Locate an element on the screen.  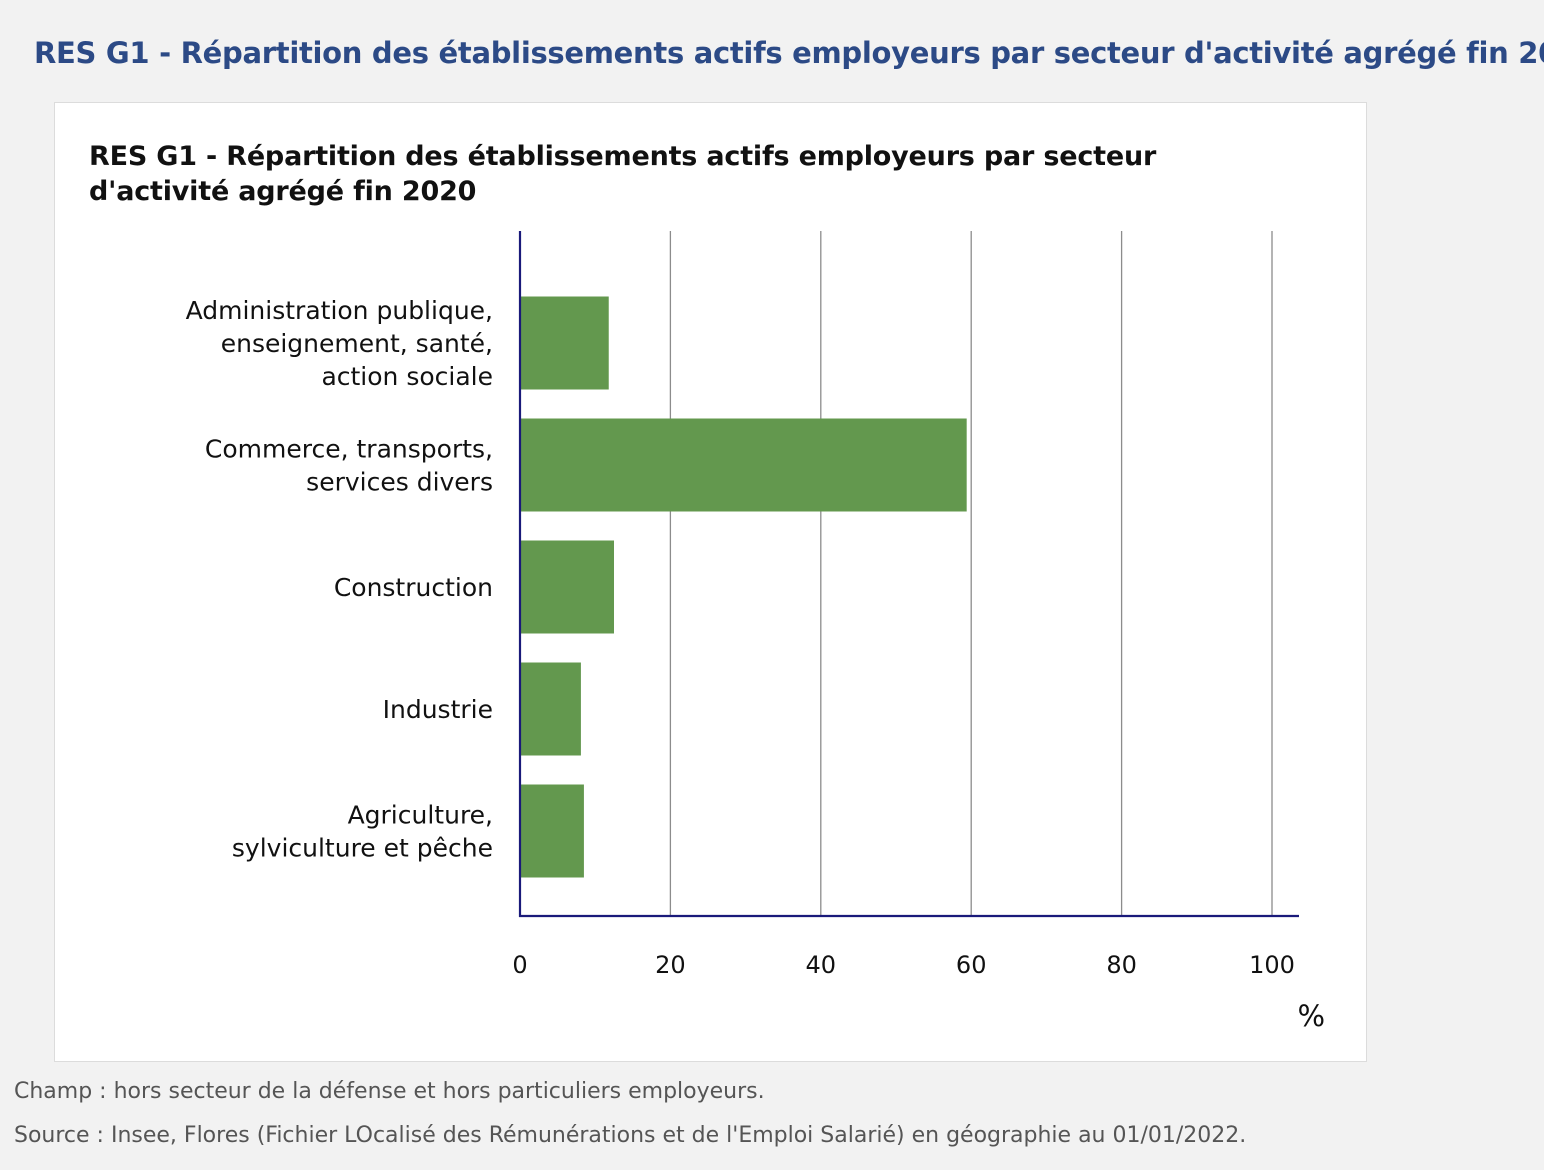
category-label: Industrie is located at coordinates (438, 709).